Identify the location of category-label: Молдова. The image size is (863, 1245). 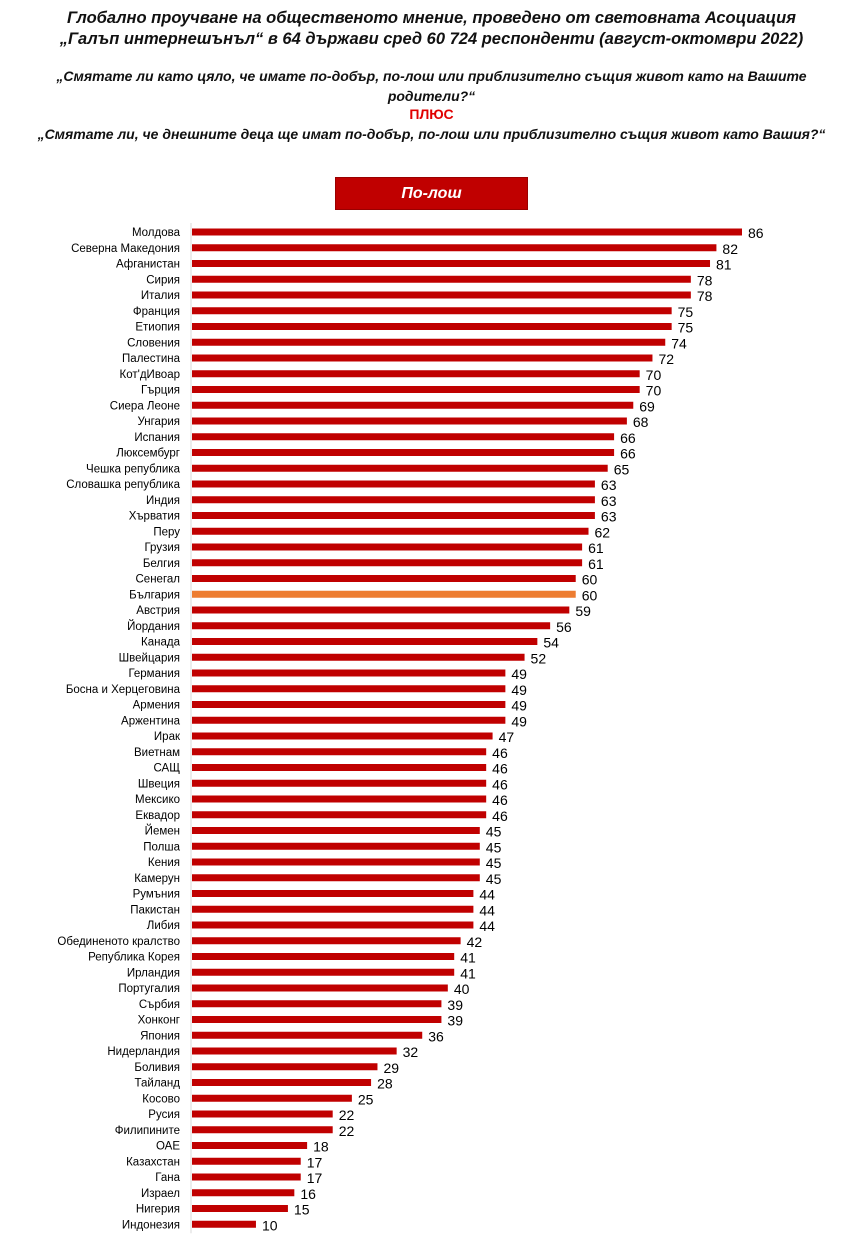
(156, 233).